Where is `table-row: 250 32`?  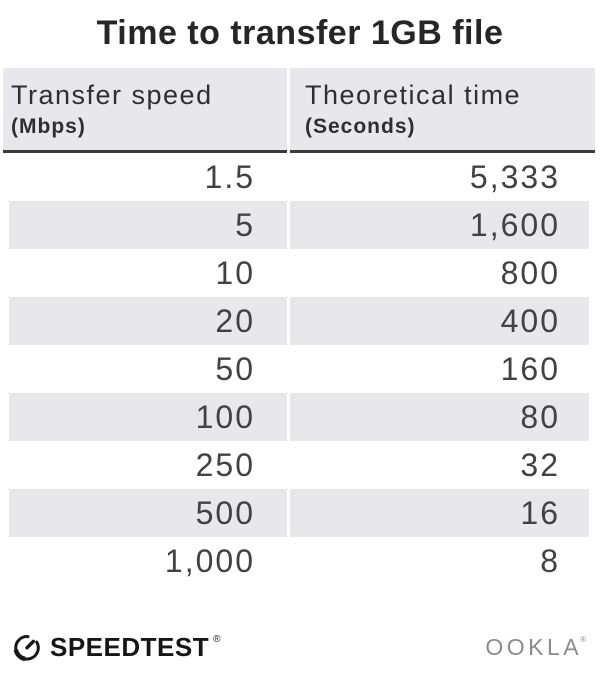 table-row: 250 32 is located at coordinates (299, 465).